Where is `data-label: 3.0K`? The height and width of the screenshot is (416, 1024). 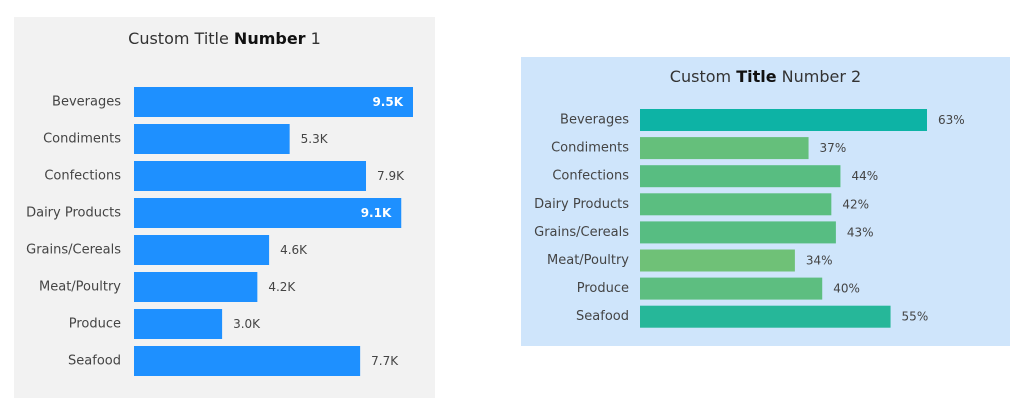
data-label: 3.0K is located at coordinates (247, 324).